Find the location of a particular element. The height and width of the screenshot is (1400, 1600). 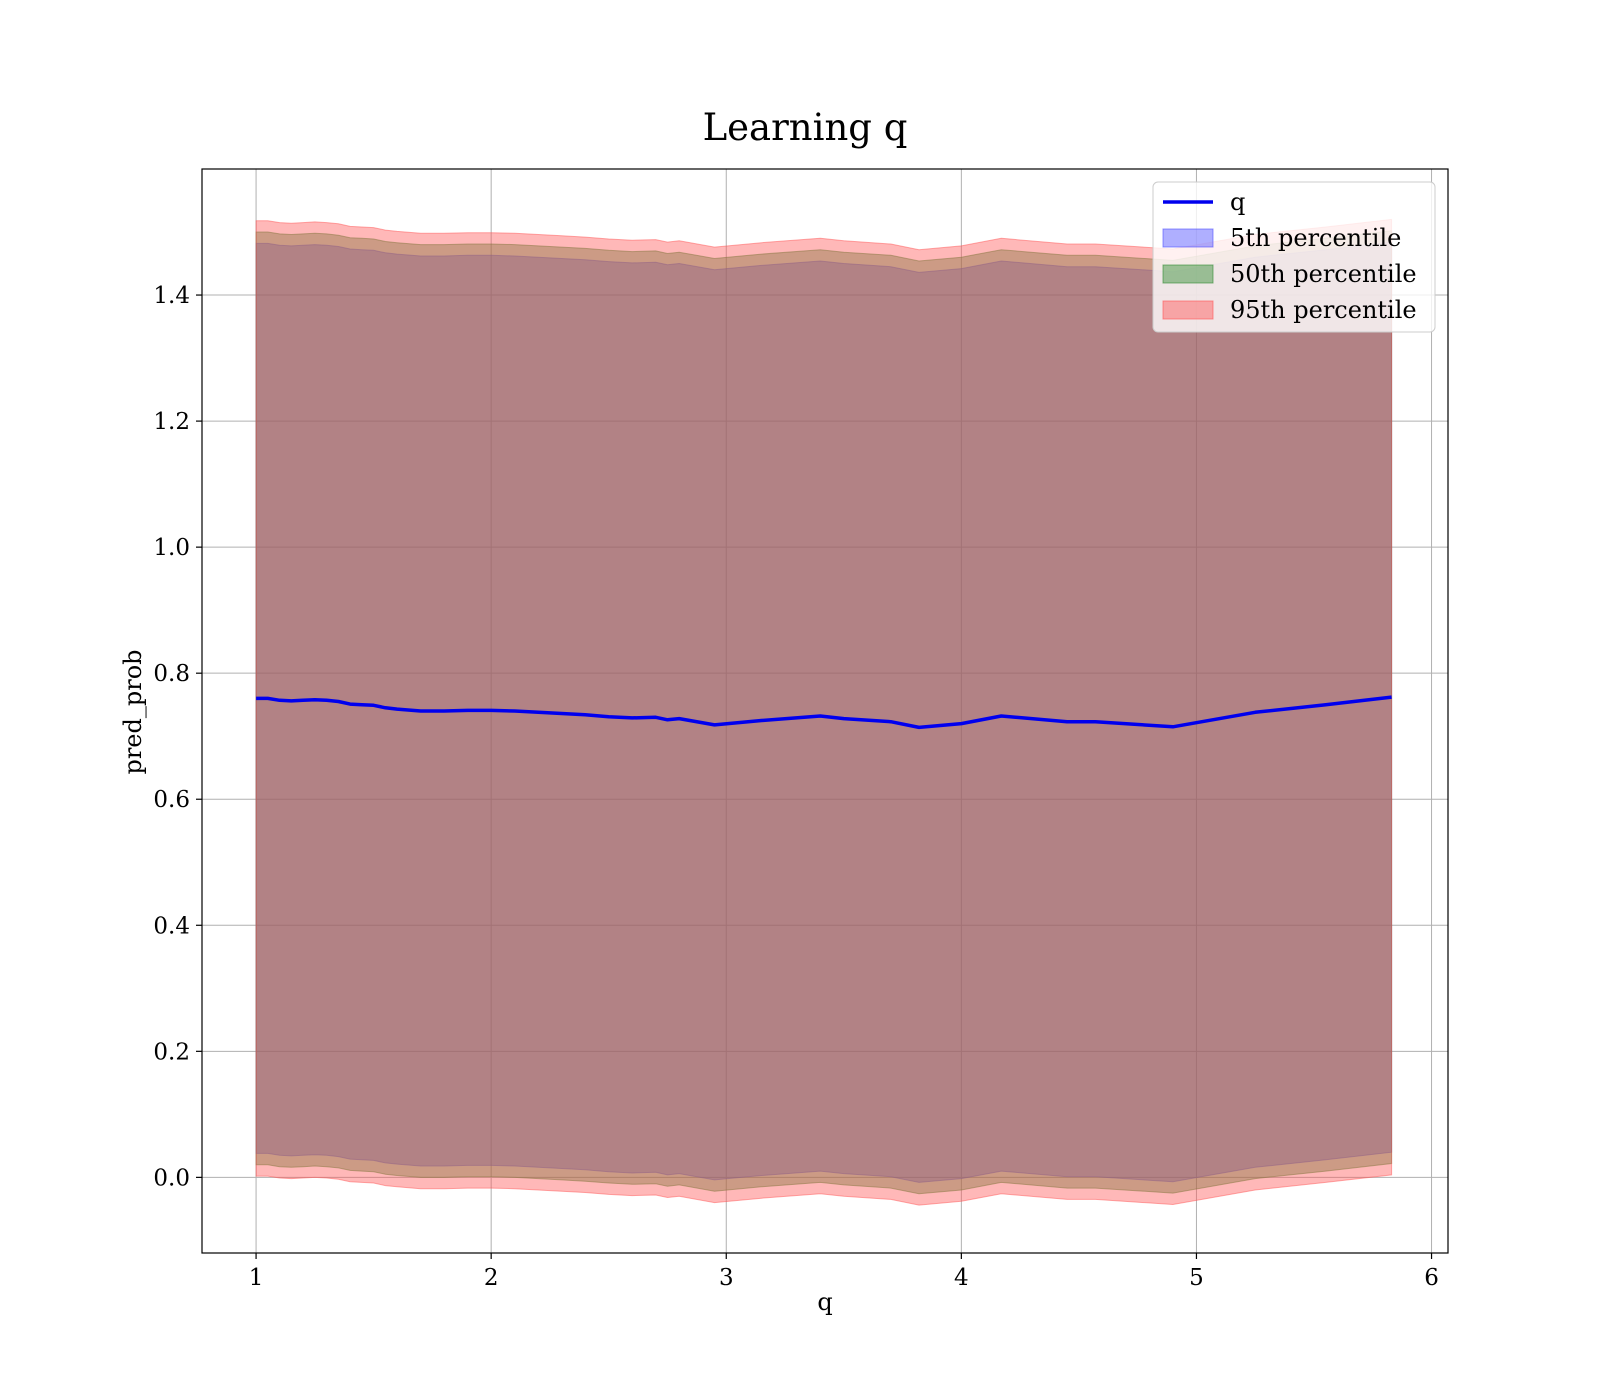

y-tick-label: 1.0 is located at coordinates (171, 548).